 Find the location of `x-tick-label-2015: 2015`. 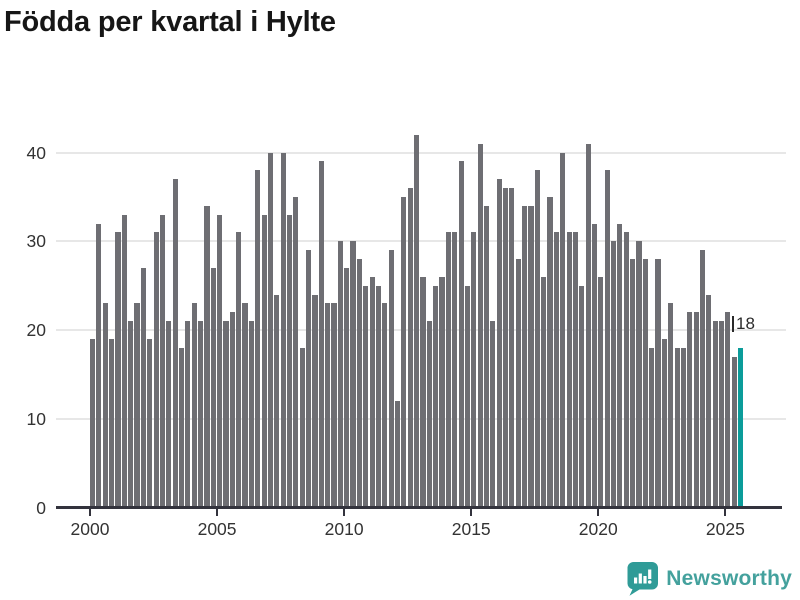

x-tick-label-2015: 2015 is located at coordinates (471, 528).